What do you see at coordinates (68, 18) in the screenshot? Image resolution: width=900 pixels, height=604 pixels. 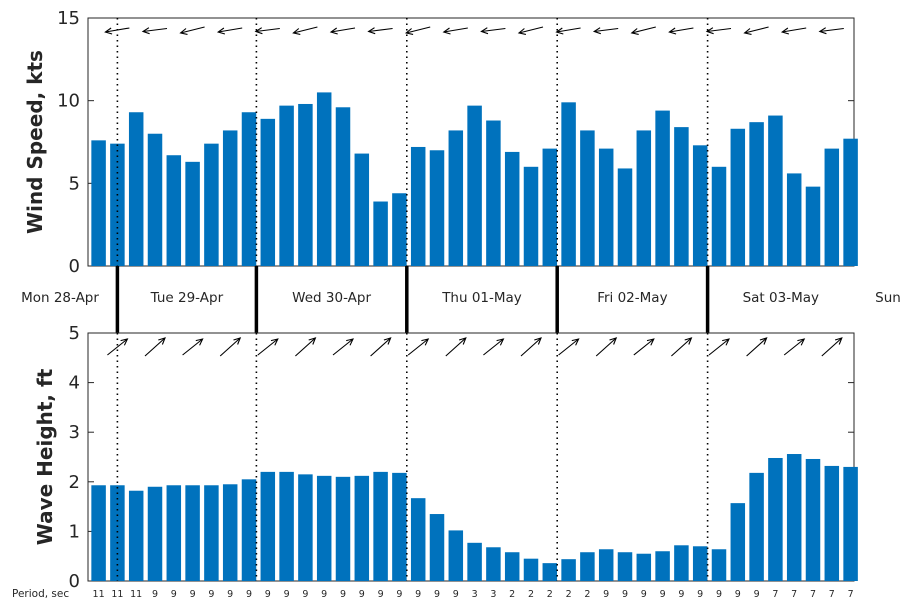 I see `wind-ytick-label: 15` at bounding box center [68, 18].